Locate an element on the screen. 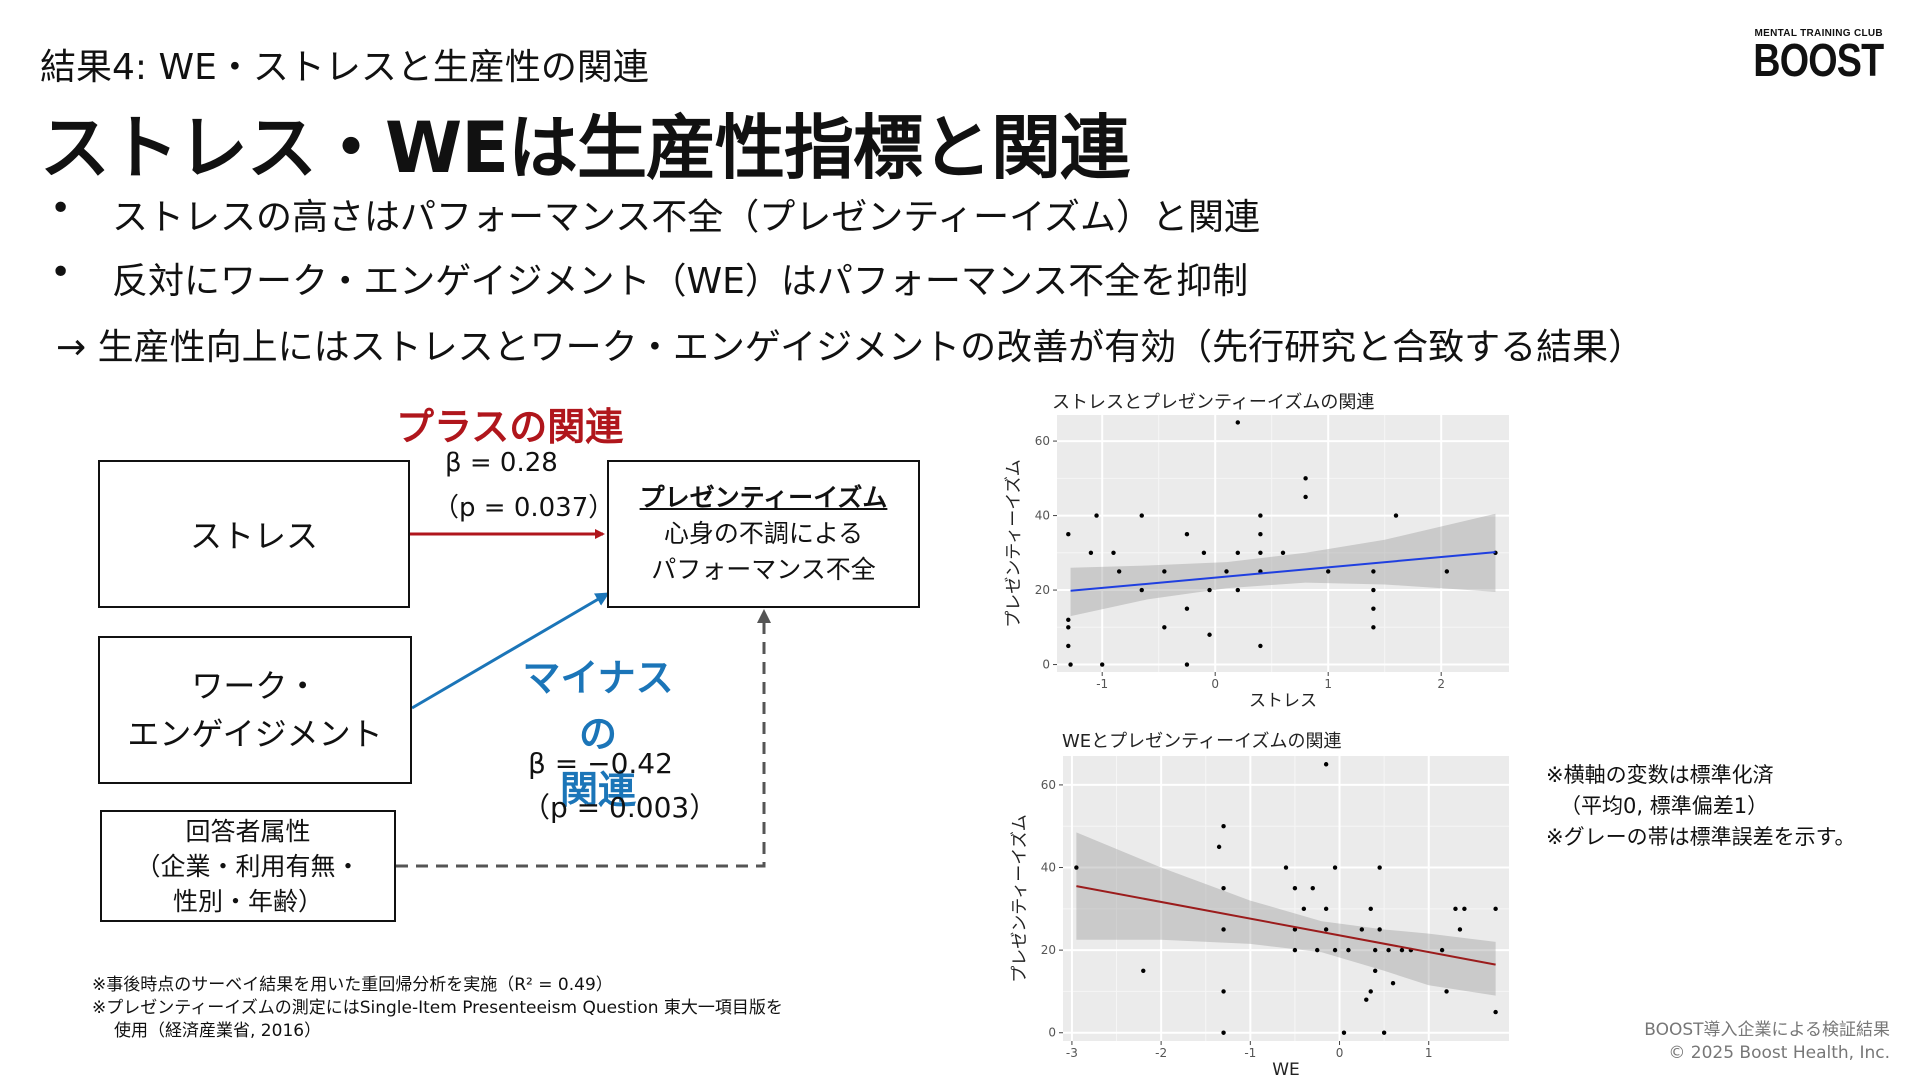  we-box-line: ワーク・ is located at coordinates (255, 686).